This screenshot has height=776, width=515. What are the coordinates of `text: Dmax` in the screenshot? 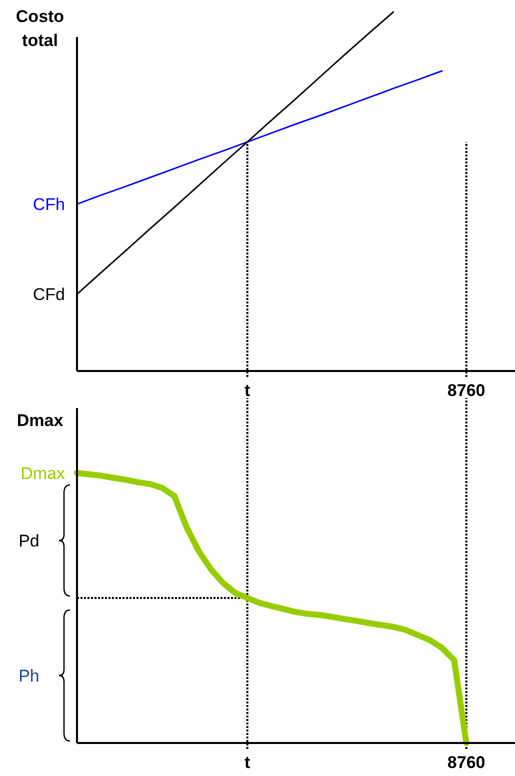 It's located at (43, 473).